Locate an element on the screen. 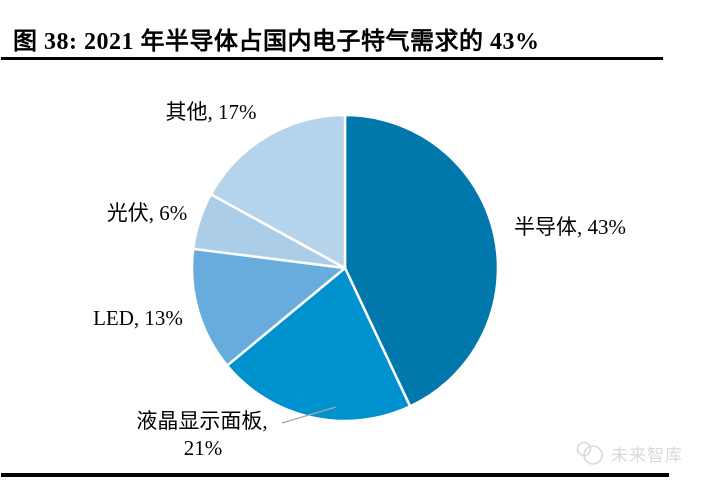 This screenshot has height=485, width=701. title-underline-rule is located at coordinates (332, 58).